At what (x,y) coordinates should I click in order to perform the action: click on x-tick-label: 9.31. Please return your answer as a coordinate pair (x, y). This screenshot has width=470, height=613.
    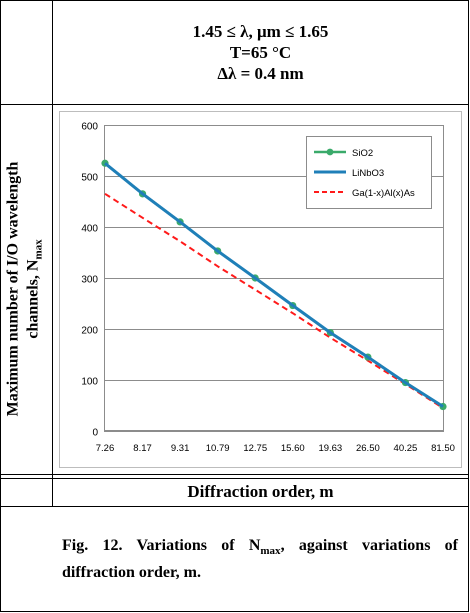
    Looking at the image, I should click on (180, 448).